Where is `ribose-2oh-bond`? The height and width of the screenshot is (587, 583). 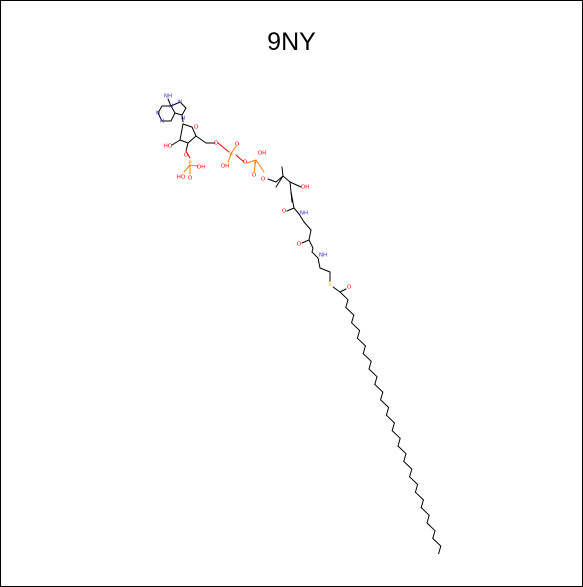
ribose-2oh-bond is located at coordinates (176, 142).